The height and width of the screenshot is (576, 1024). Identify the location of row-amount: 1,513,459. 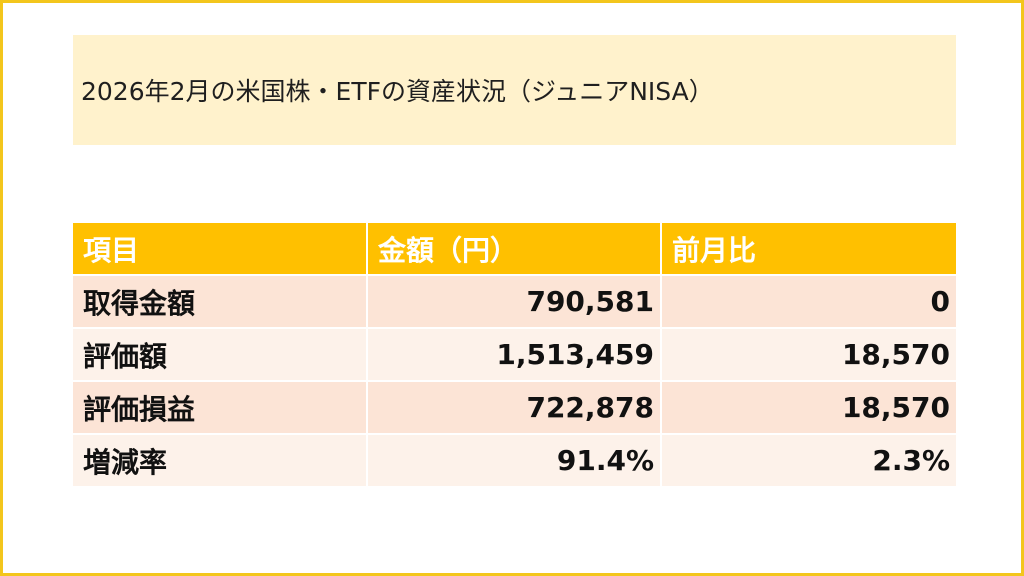
(515, 355).